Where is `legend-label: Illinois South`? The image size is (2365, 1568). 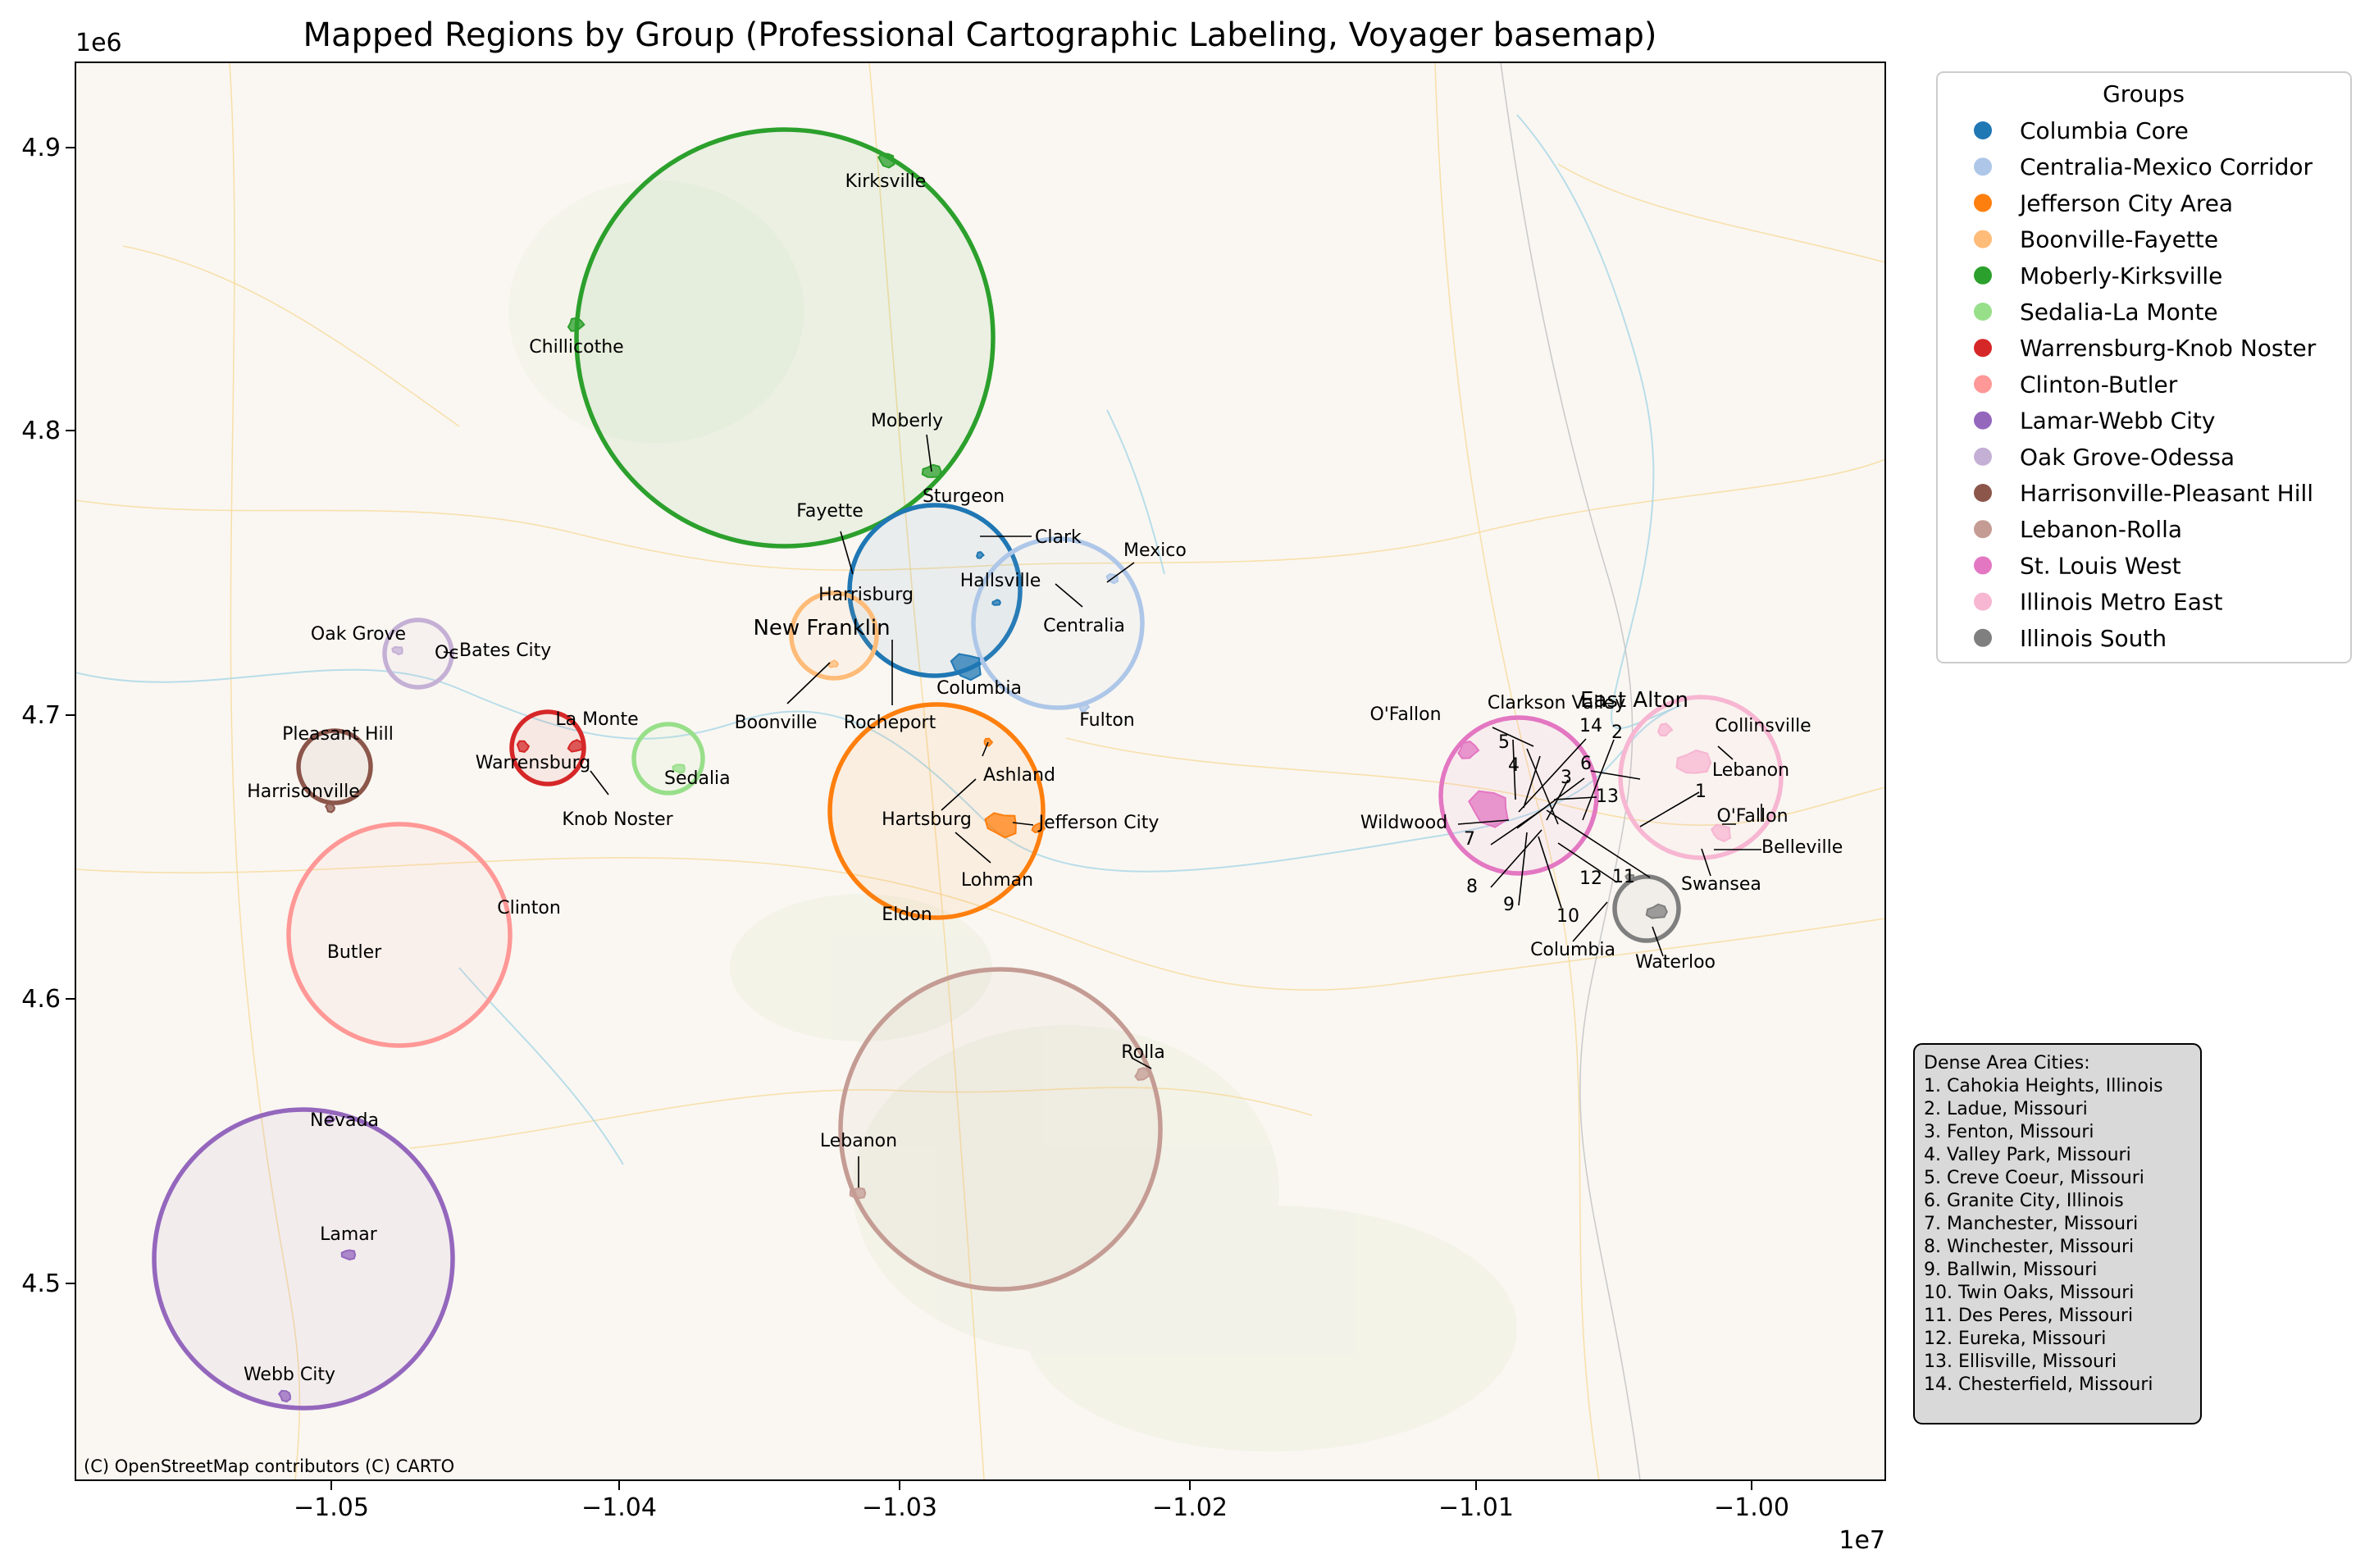
legend-label: Illinois South is located at coordinates (2093, 639).